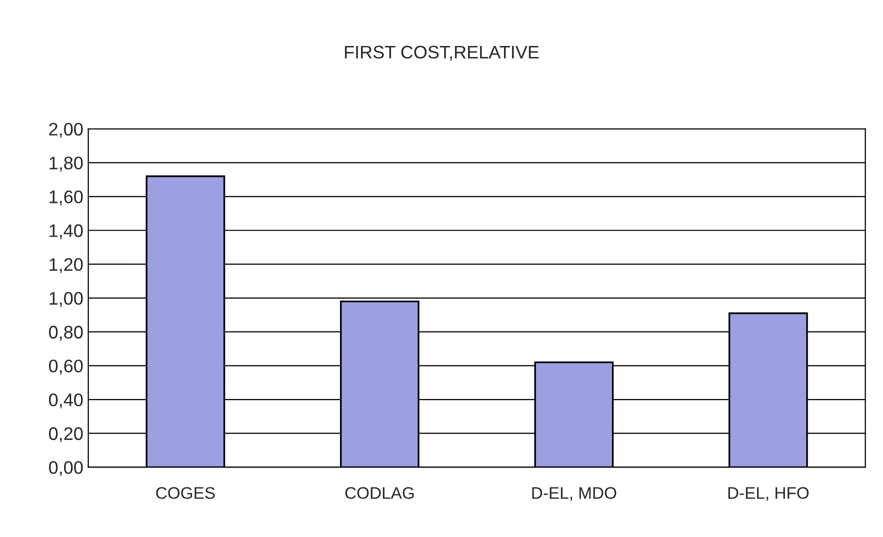  I want to click on x-tick-label: CODLAG, so click(379, 493).